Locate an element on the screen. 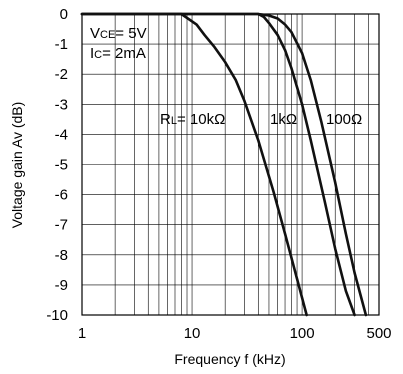  condition-ic: IC= 2mA is located at coordinates (118, 53).